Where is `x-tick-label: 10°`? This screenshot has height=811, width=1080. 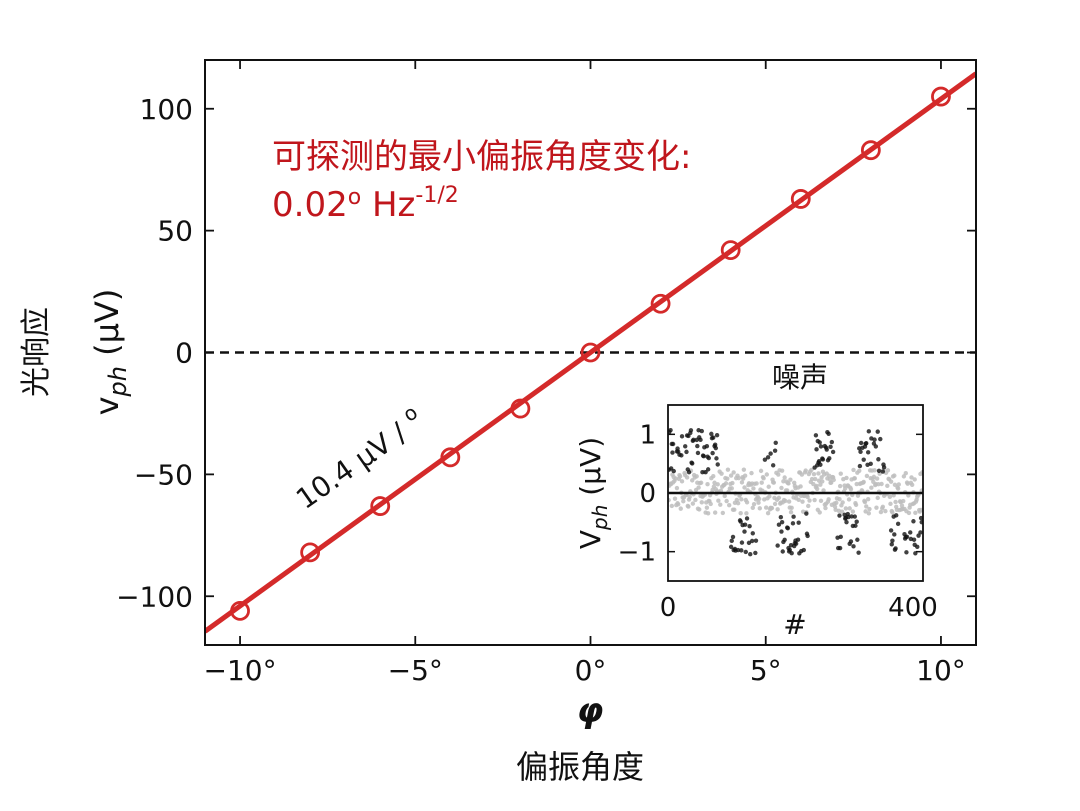
x-tick-label: 10° is located at coordinates (941, 670).